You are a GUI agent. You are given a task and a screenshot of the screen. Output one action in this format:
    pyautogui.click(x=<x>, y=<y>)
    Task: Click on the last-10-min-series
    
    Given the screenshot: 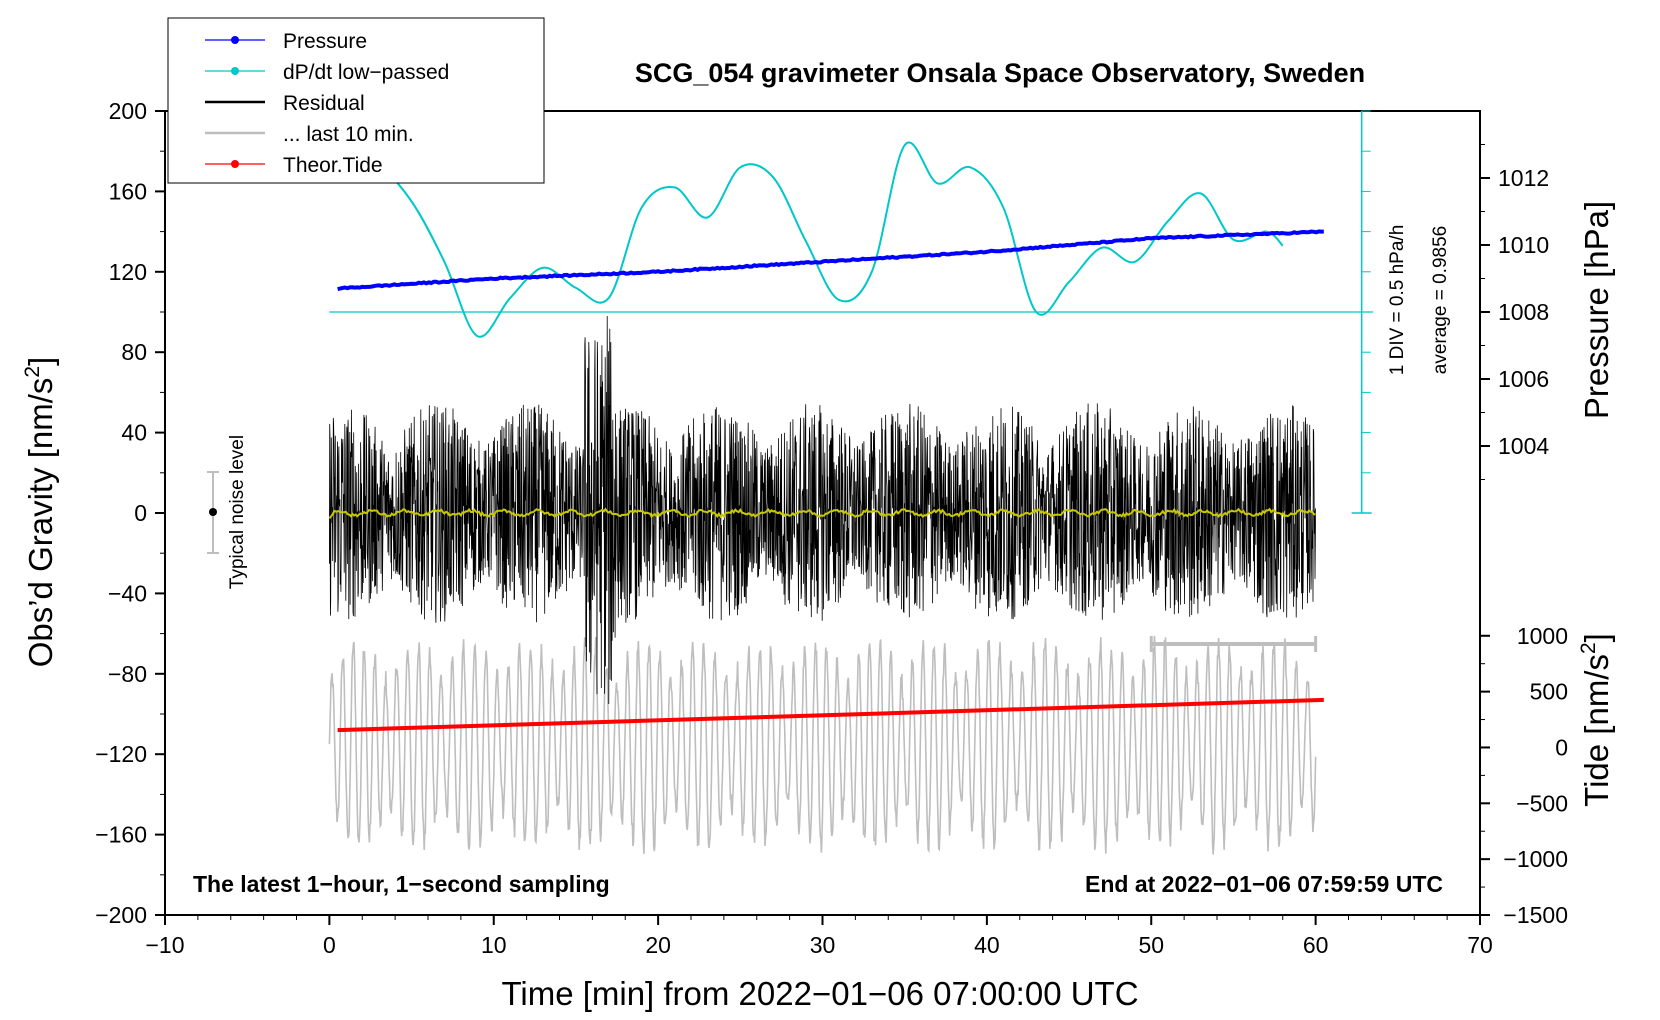 What is the action you would take?
    pyautogui.click(x=822, y=745)
    